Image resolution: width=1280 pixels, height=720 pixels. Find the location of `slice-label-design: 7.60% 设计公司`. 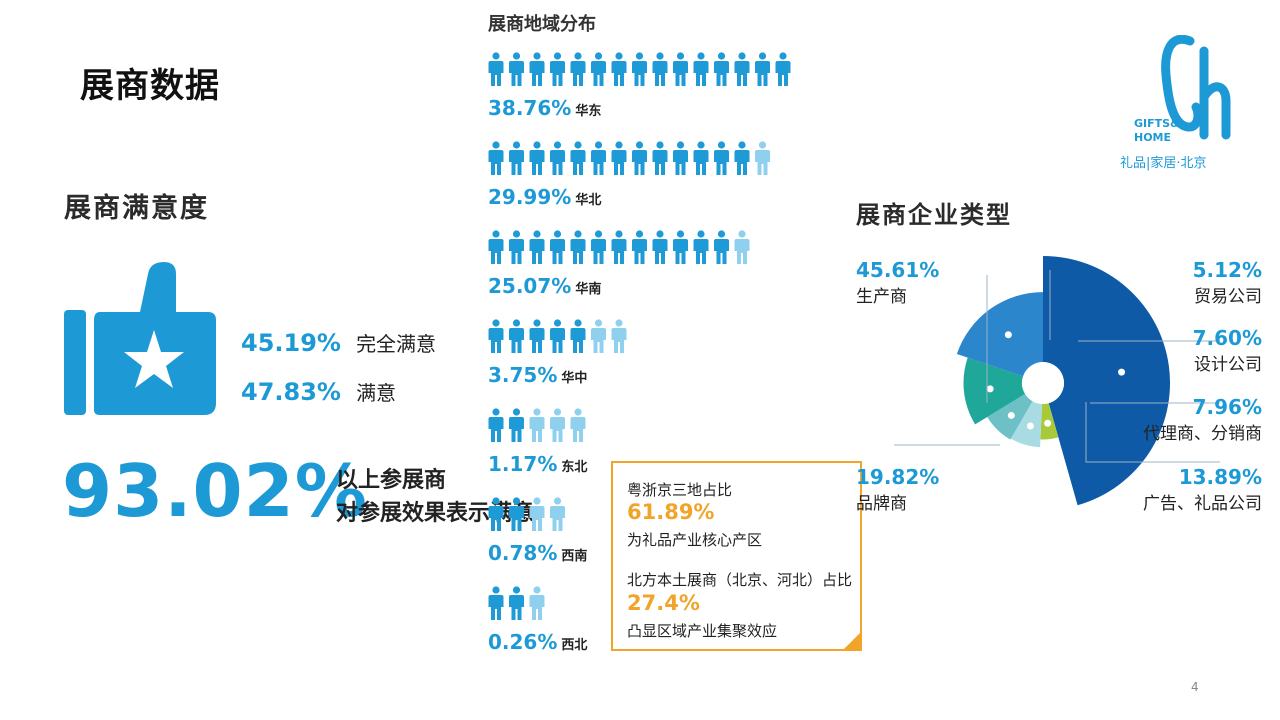

slice-label-design: 7.60% 设计公司 is located at coordinates (1227, 350).